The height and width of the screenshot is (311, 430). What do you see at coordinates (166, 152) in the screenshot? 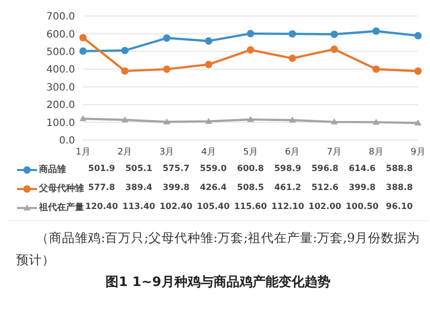
I see `x-tick-label: 3月` at bounding box center [166, 152].